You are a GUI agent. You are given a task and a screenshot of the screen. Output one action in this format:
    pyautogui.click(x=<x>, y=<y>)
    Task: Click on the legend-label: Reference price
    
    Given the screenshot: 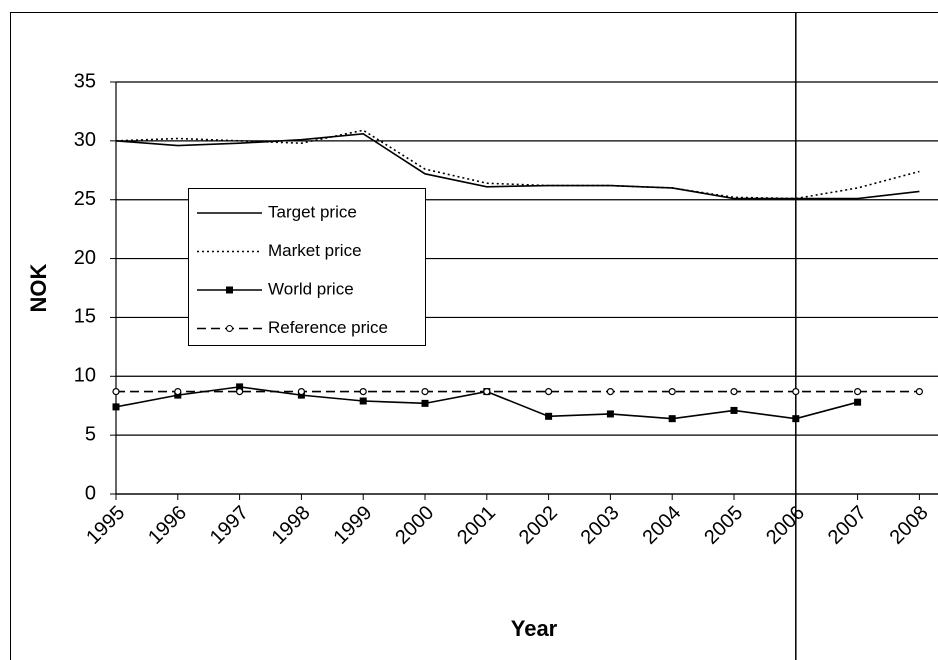 What is the action you would take?
    pyautogui.click(x=328, y=327)
    